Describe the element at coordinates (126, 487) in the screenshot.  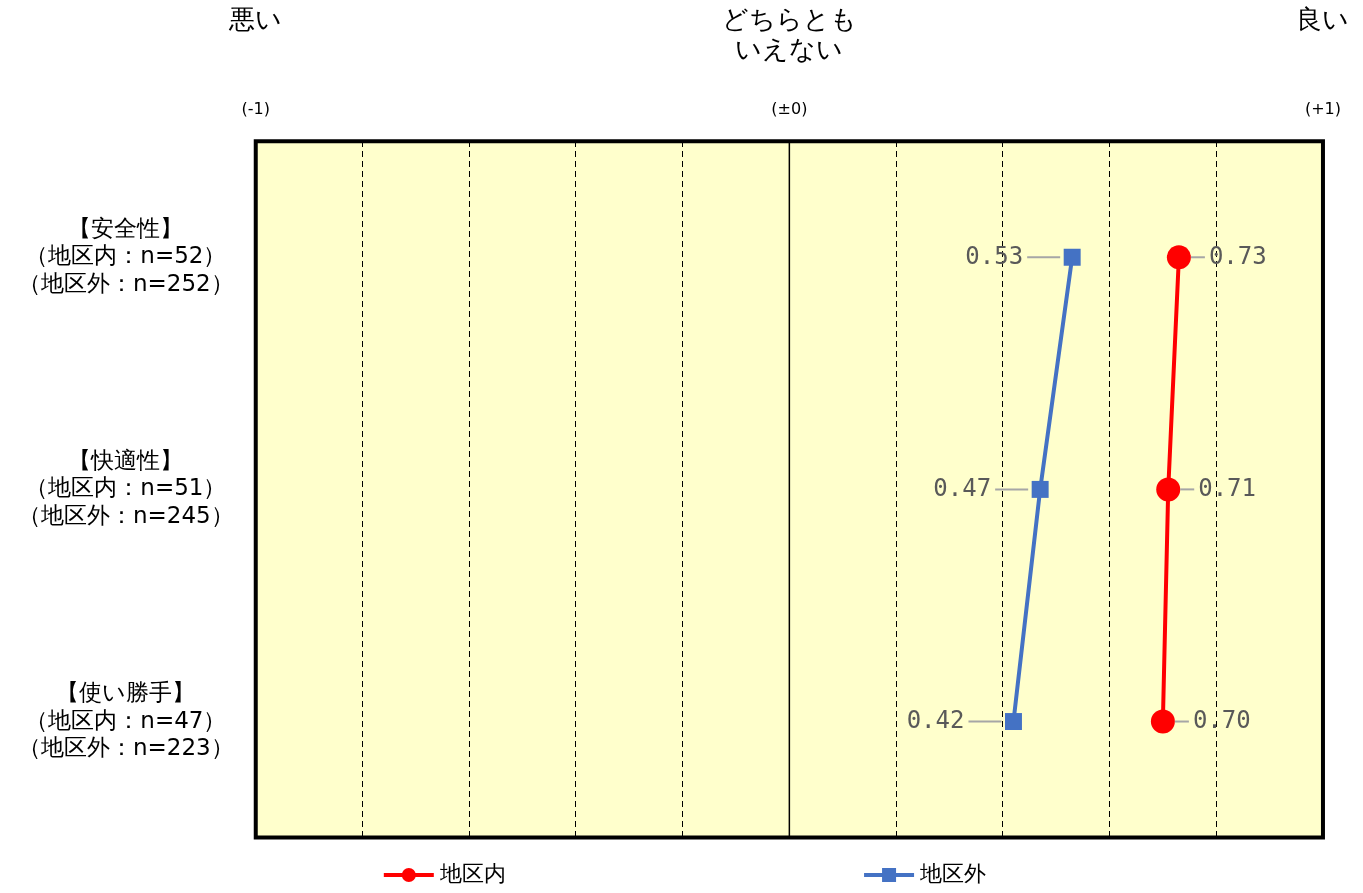
I see `y-tick-label: 【快適性】（地区内：n=51）（地区外：n=245）` at that location.